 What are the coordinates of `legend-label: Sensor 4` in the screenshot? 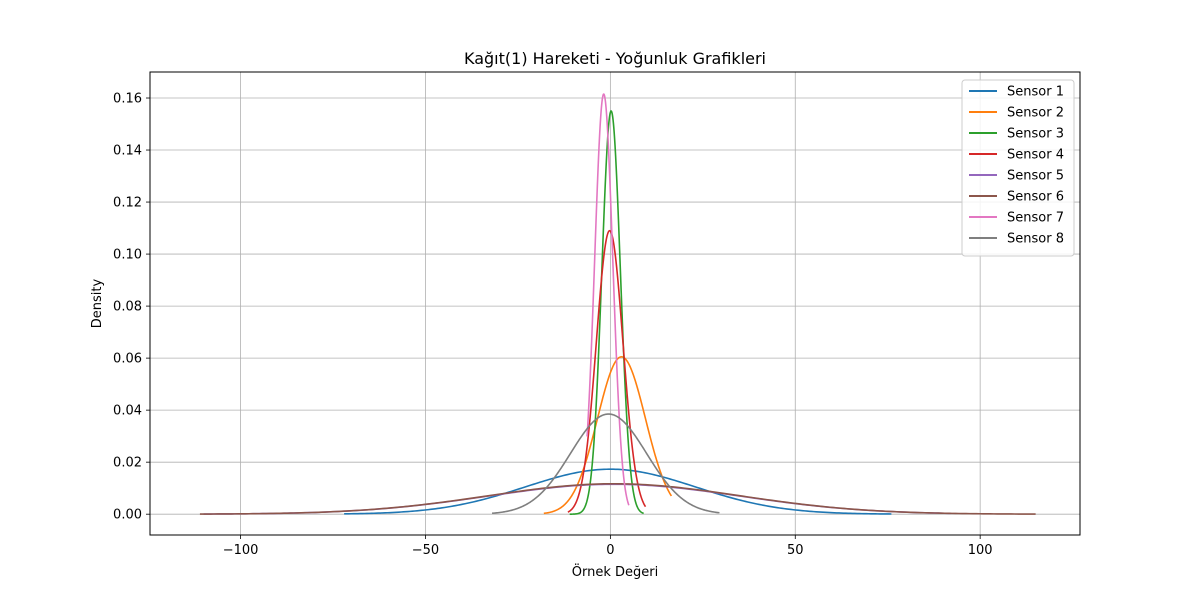 It's located at (1035, 155).